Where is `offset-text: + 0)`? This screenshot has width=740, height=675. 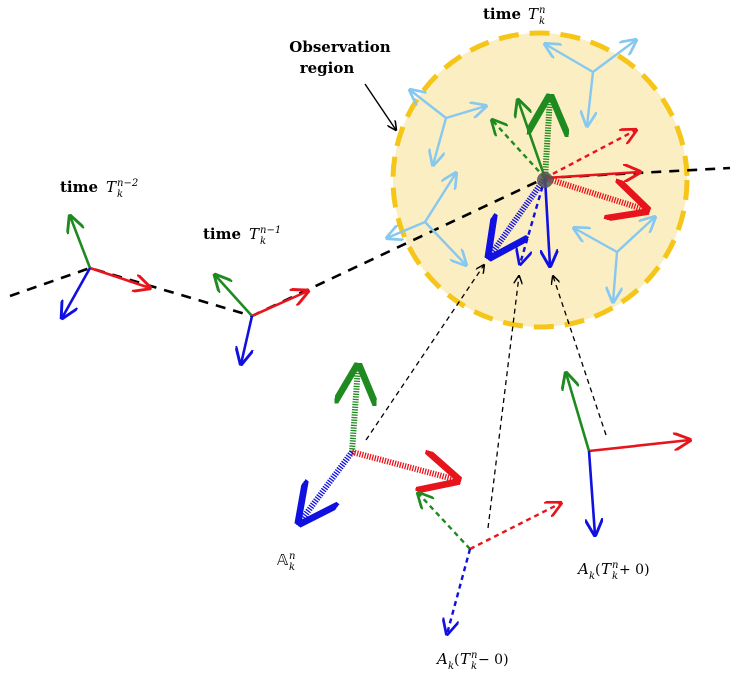 offset-text: + 0) is located at coordinates (634, 570).